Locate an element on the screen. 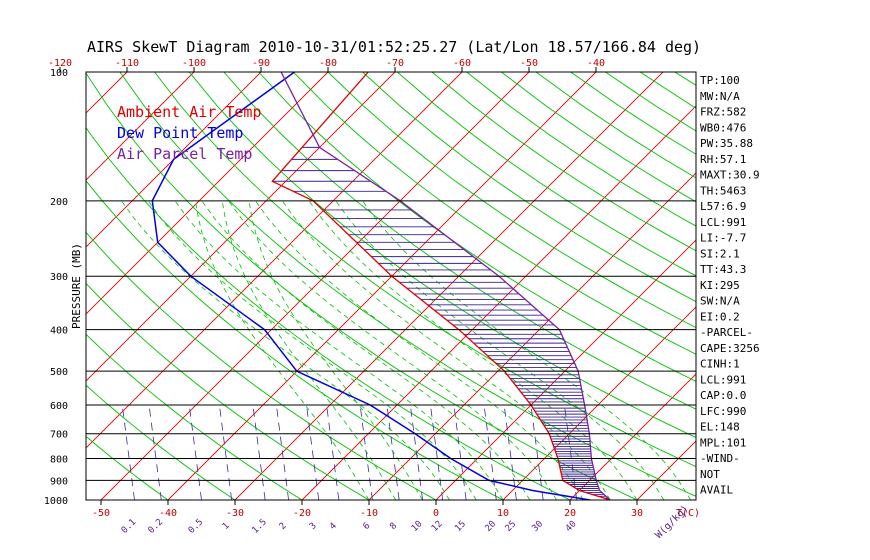 This screenshot has height=560, width=870. pressure-tick-label: 1000 is located at coordinates (56, 501).